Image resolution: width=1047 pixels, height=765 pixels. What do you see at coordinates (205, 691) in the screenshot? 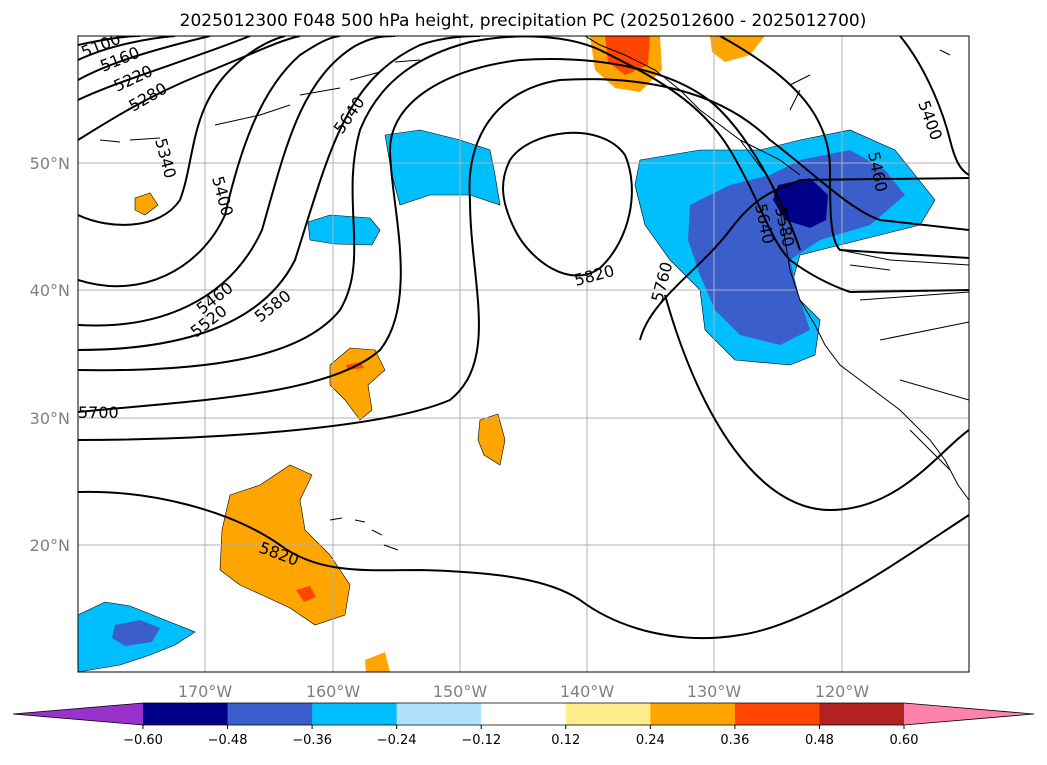
I see `lon-tick-label: 170°W` at bounding box center [205, 691].